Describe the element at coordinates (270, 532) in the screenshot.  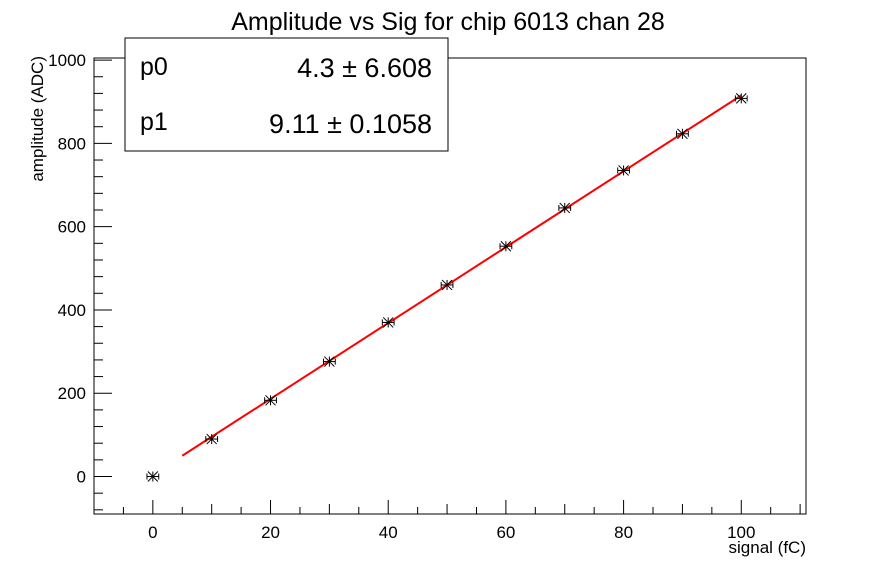
I see `x-tick-label: 20` at that location.